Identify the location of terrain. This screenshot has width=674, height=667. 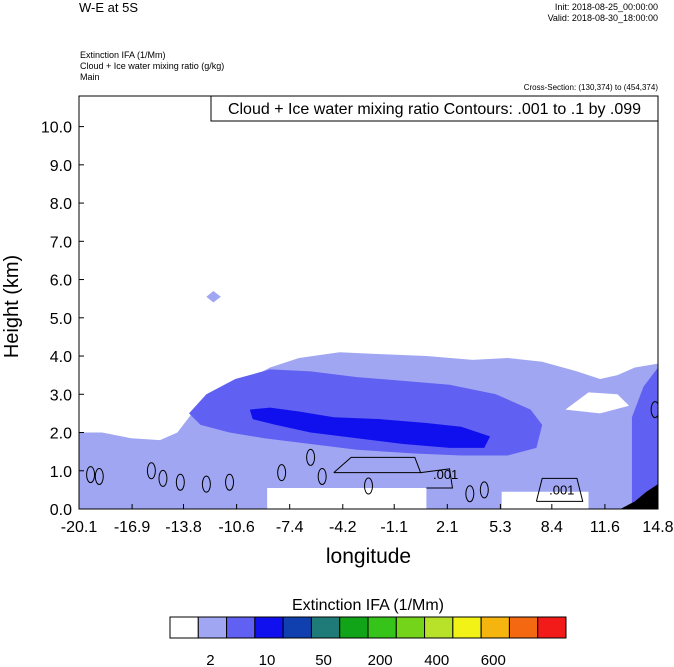
(639, 496).